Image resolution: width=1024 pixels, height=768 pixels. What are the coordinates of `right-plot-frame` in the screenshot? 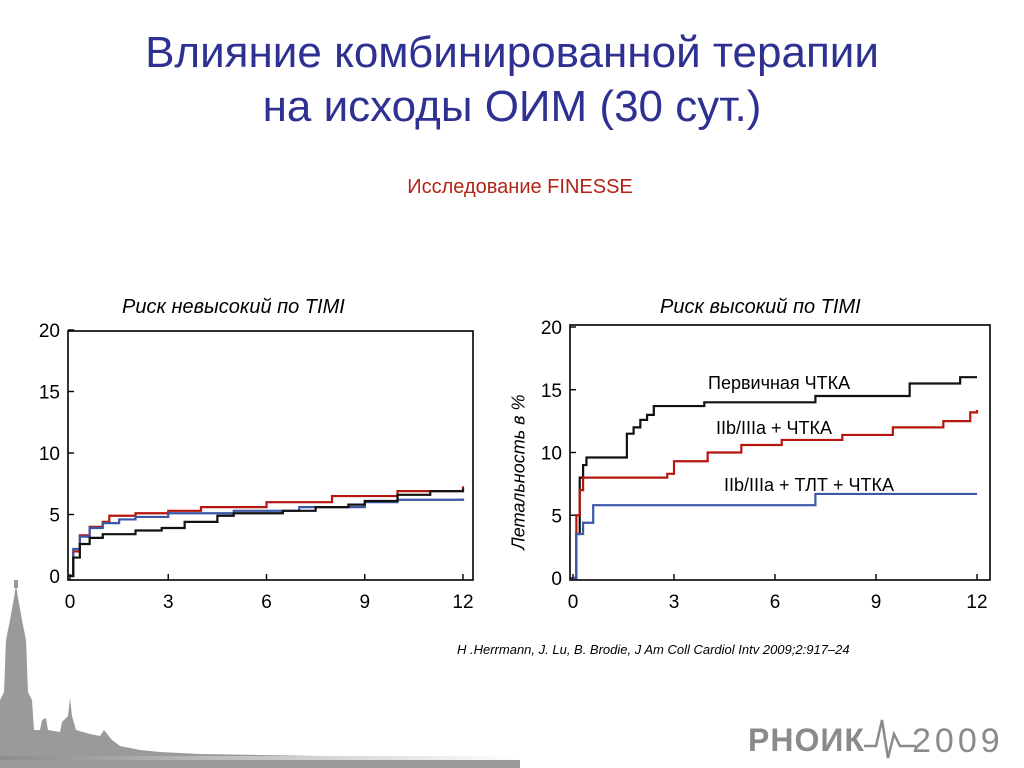 It's located at (780, 452).